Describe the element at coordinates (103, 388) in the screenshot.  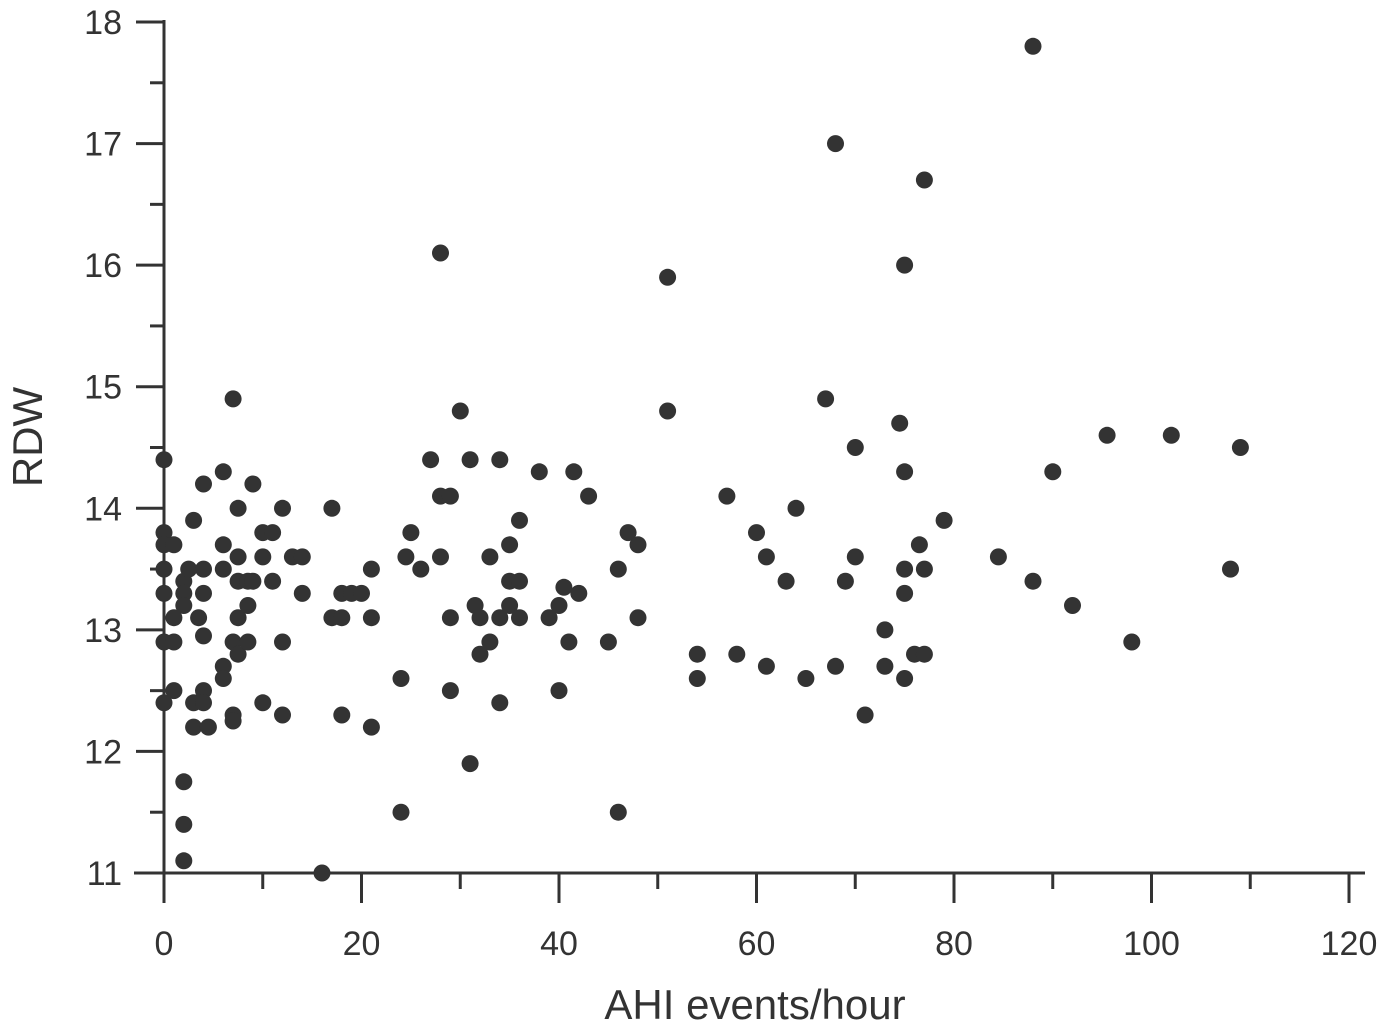
I see `y-tick-label: 15` at that location.